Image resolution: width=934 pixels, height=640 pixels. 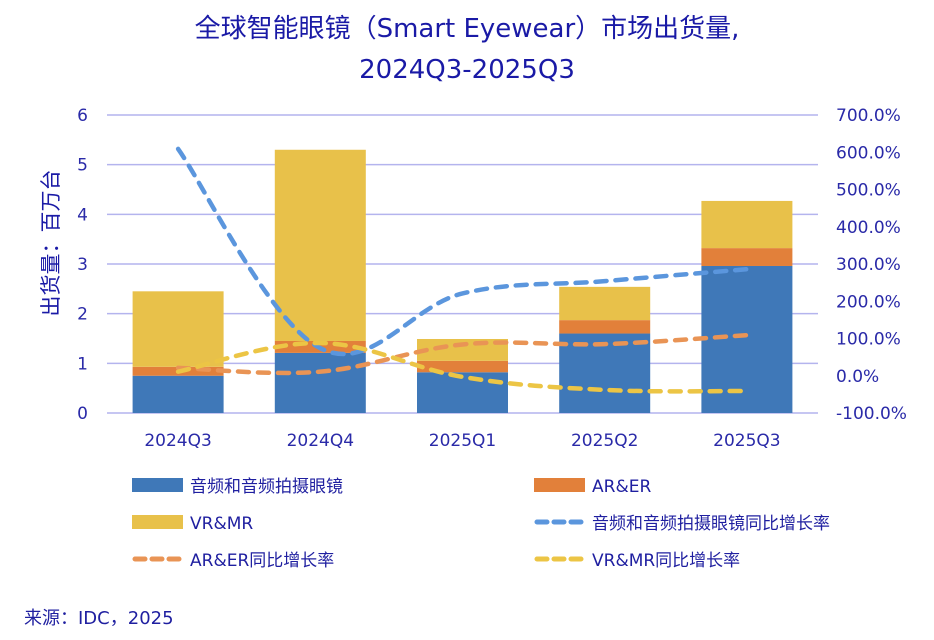 I want to click on x-tick-label: 2025Q3, so click(x=746, y=441).